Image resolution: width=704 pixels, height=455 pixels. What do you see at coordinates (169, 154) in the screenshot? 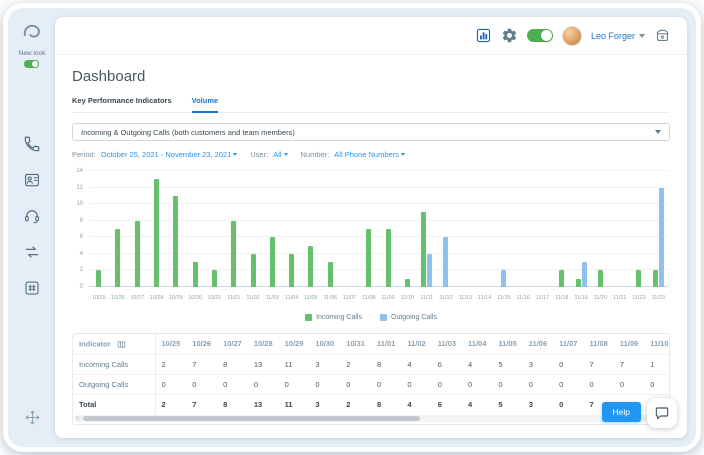
I see `period-filter: October 25, 2021 - November 23, 2021` at bounding box center [169, 154].